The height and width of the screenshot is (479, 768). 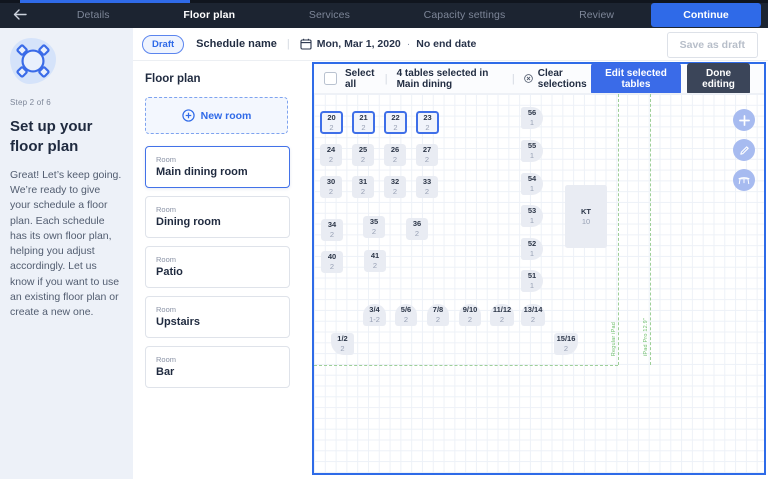 I want to click on table-13-14: 13/14 2, so click(x=533, y=315).